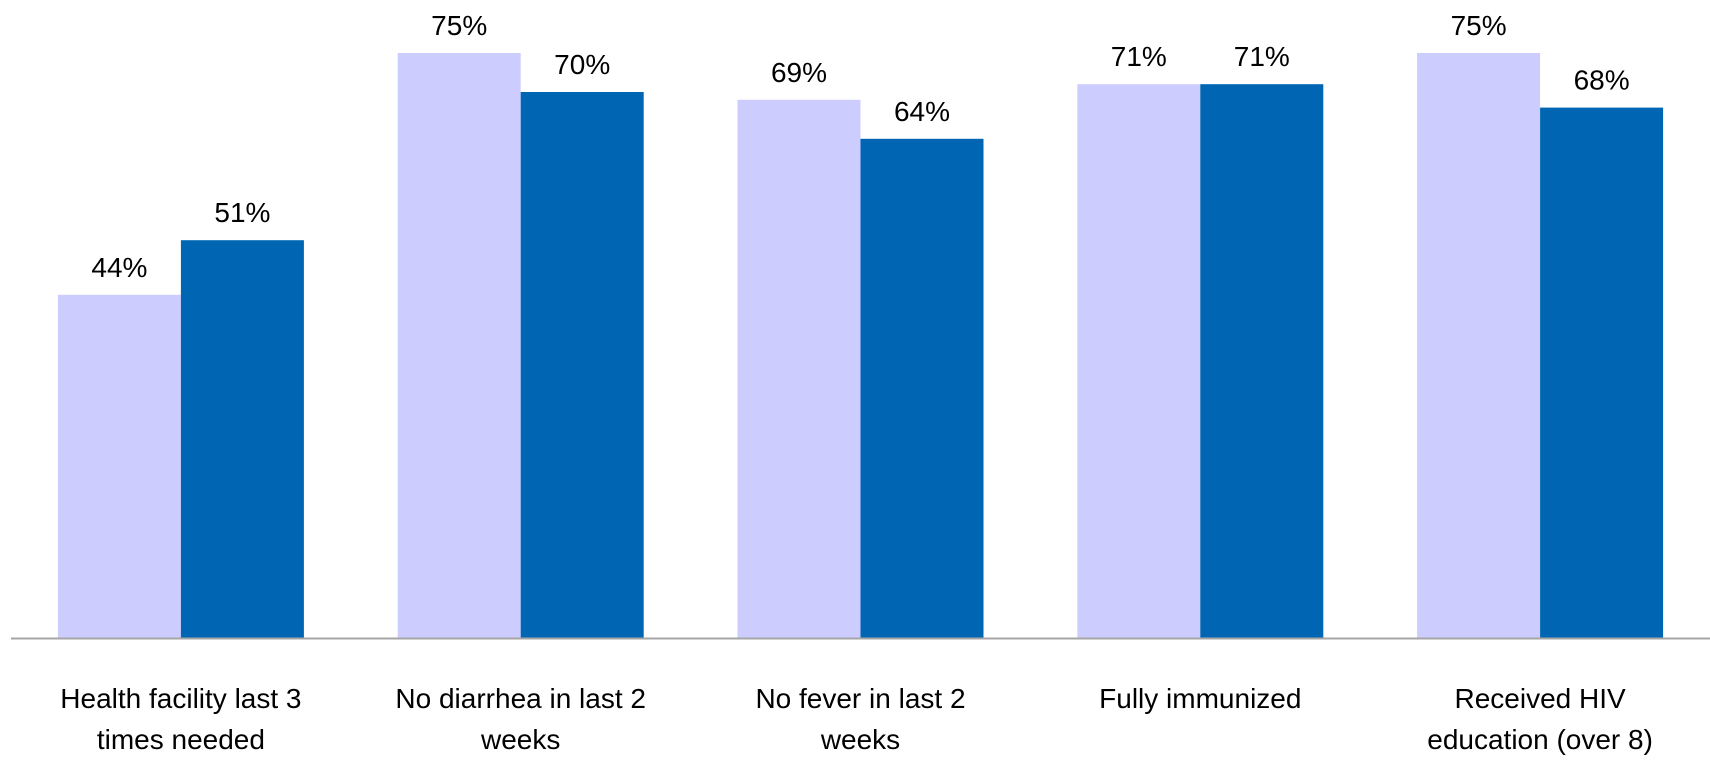 The width and height of the screenshot is (1710, 766). Describe the element at coordinates (922, 388) in the screenshot. I see `bar-series2-cat3` at that location.